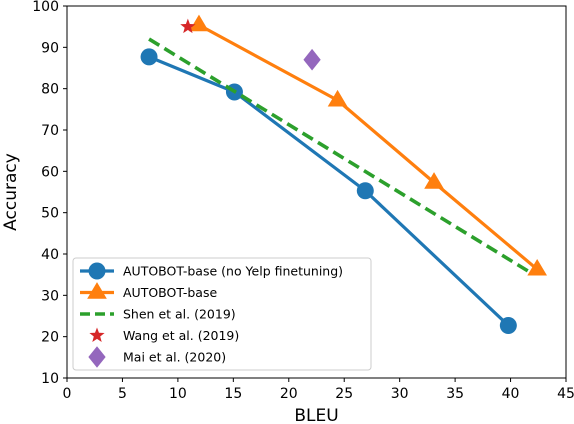 This screenshot has height=424, width=574. I want to click on x-tick-label: 45, so click(565, 394).